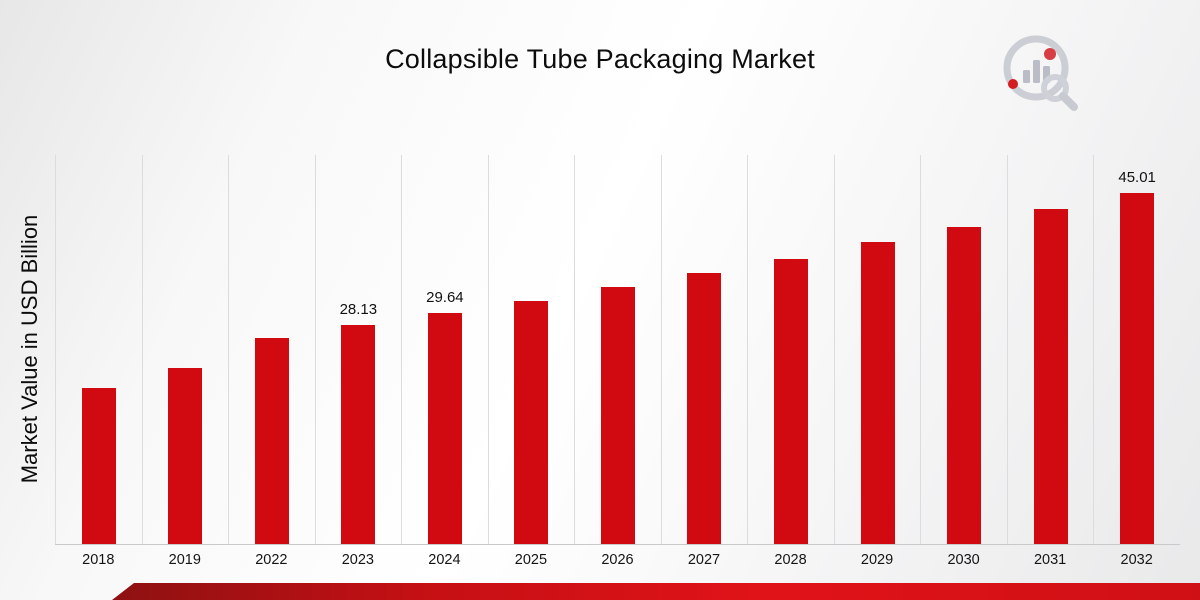  I want to click on data-label-2023: 28.13, so click(358, 309).